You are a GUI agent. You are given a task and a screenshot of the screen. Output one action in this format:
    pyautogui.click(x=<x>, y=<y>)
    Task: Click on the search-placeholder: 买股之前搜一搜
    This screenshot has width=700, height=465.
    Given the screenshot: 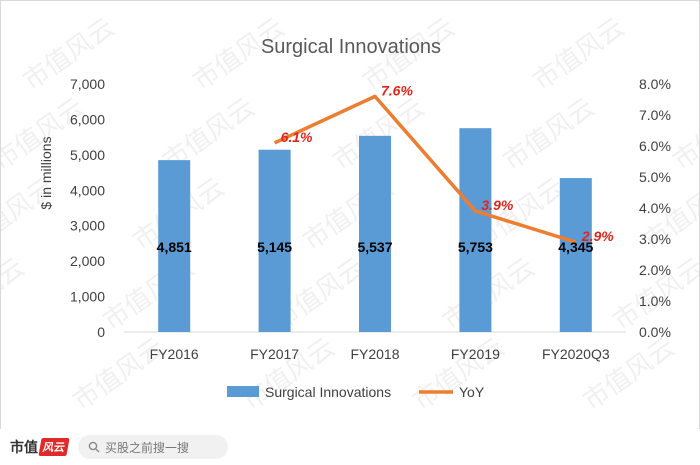 What is the action you would take?
    pyautogui.click(x=147, y=447)
    